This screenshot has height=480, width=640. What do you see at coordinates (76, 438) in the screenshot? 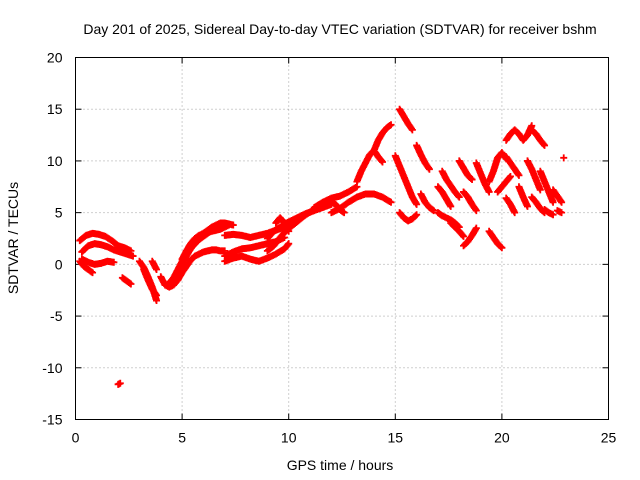
I see `x-tick-label: 0` at bounding box center [76, 438].